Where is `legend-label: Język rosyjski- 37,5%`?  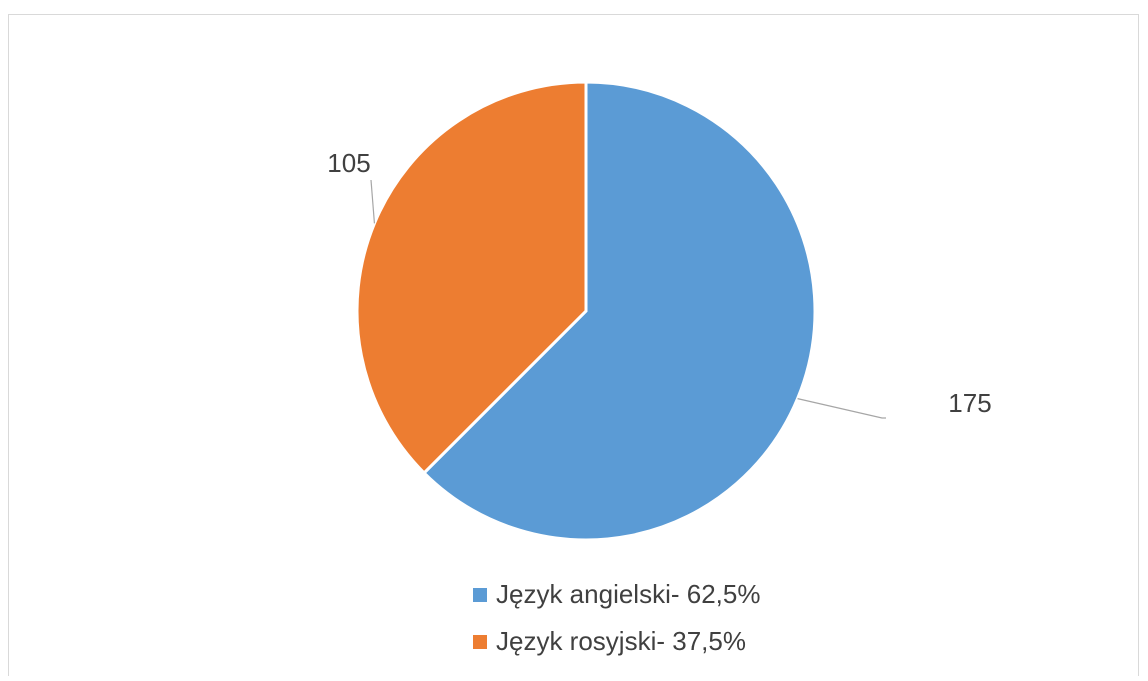 legend-label: Język rosyjski- 37,5% is located at coordinates (621, 641).